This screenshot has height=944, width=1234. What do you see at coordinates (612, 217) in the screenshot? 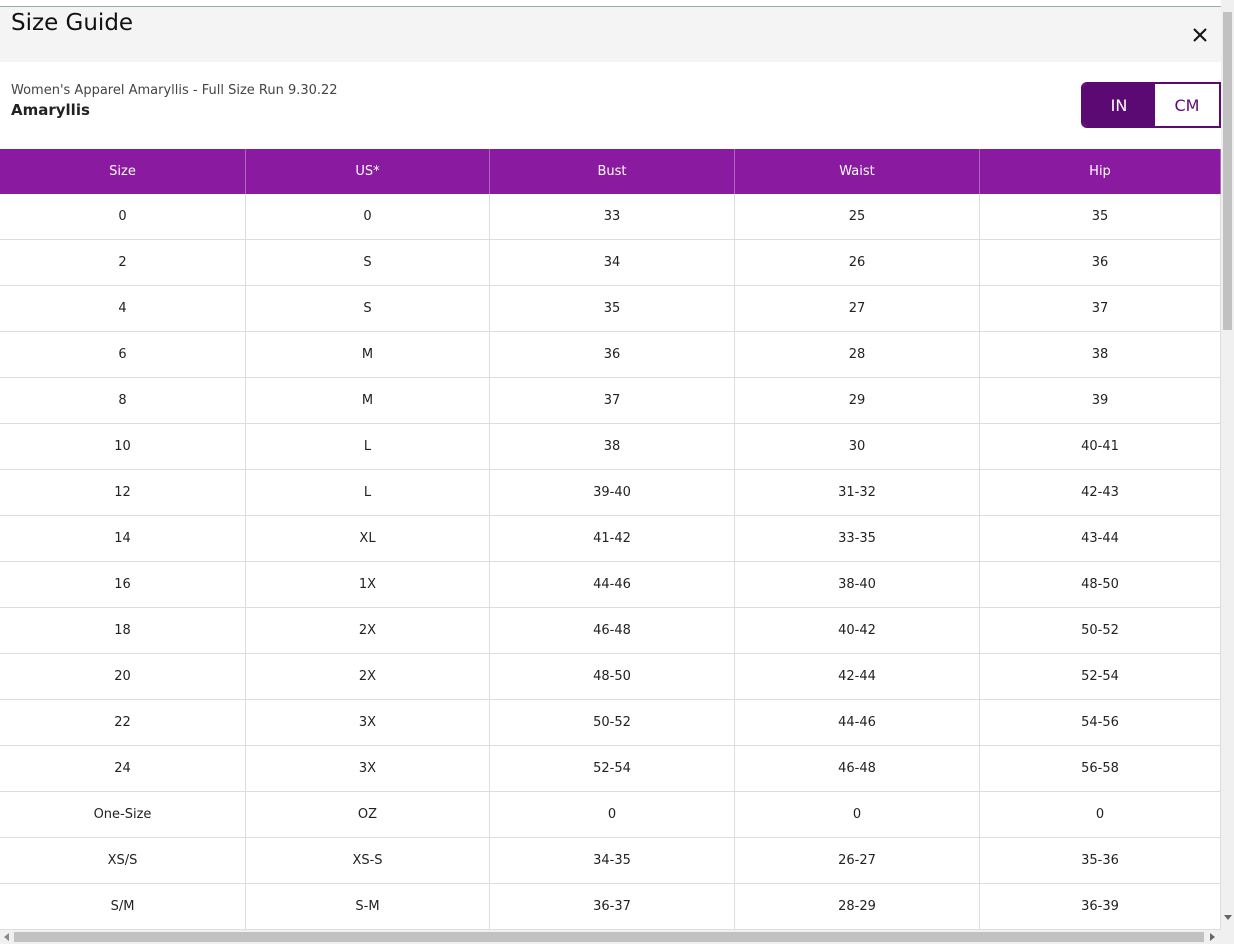
I see `table-cell: 33` at bounding box center [612, 217].